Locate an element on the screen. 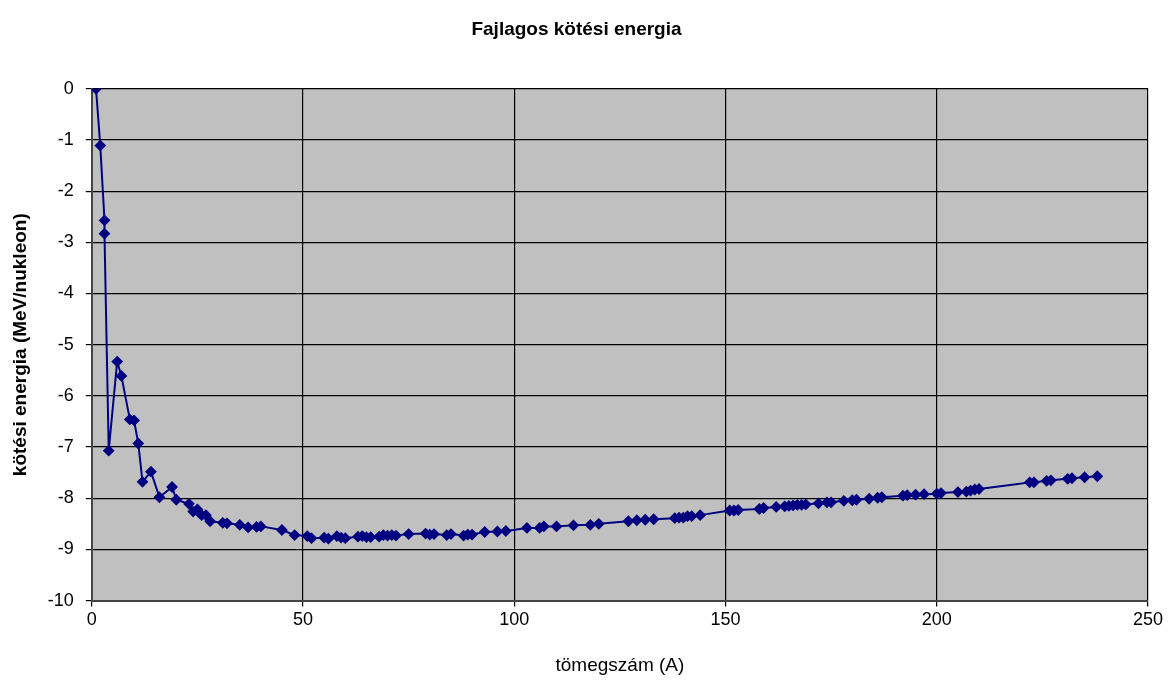  x-tick-label: 100 is located at coordinates (514, 619).